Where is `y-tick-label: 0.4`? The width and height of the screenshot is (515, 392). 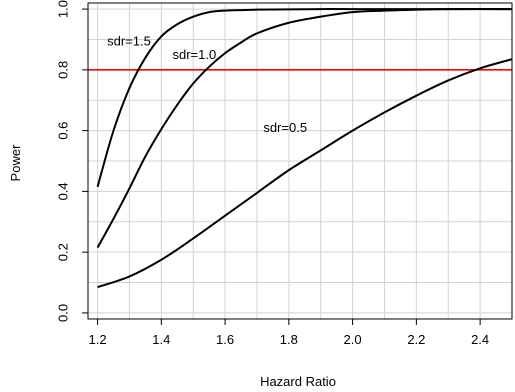 y-tick-label: 0.4 is located at coordinates (63, 191).